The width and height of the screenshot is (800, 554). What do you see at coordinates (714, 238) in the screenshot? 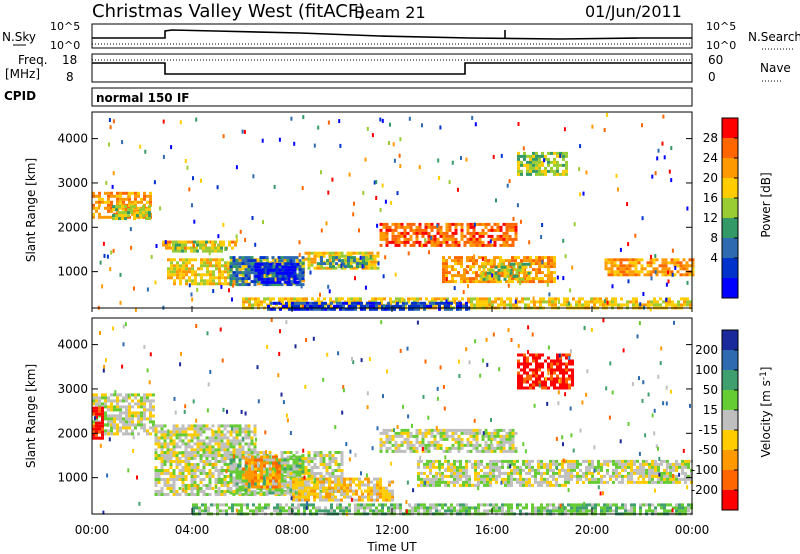
I see `power-legend-tick-label: 8` at bounding box center [714, 238].